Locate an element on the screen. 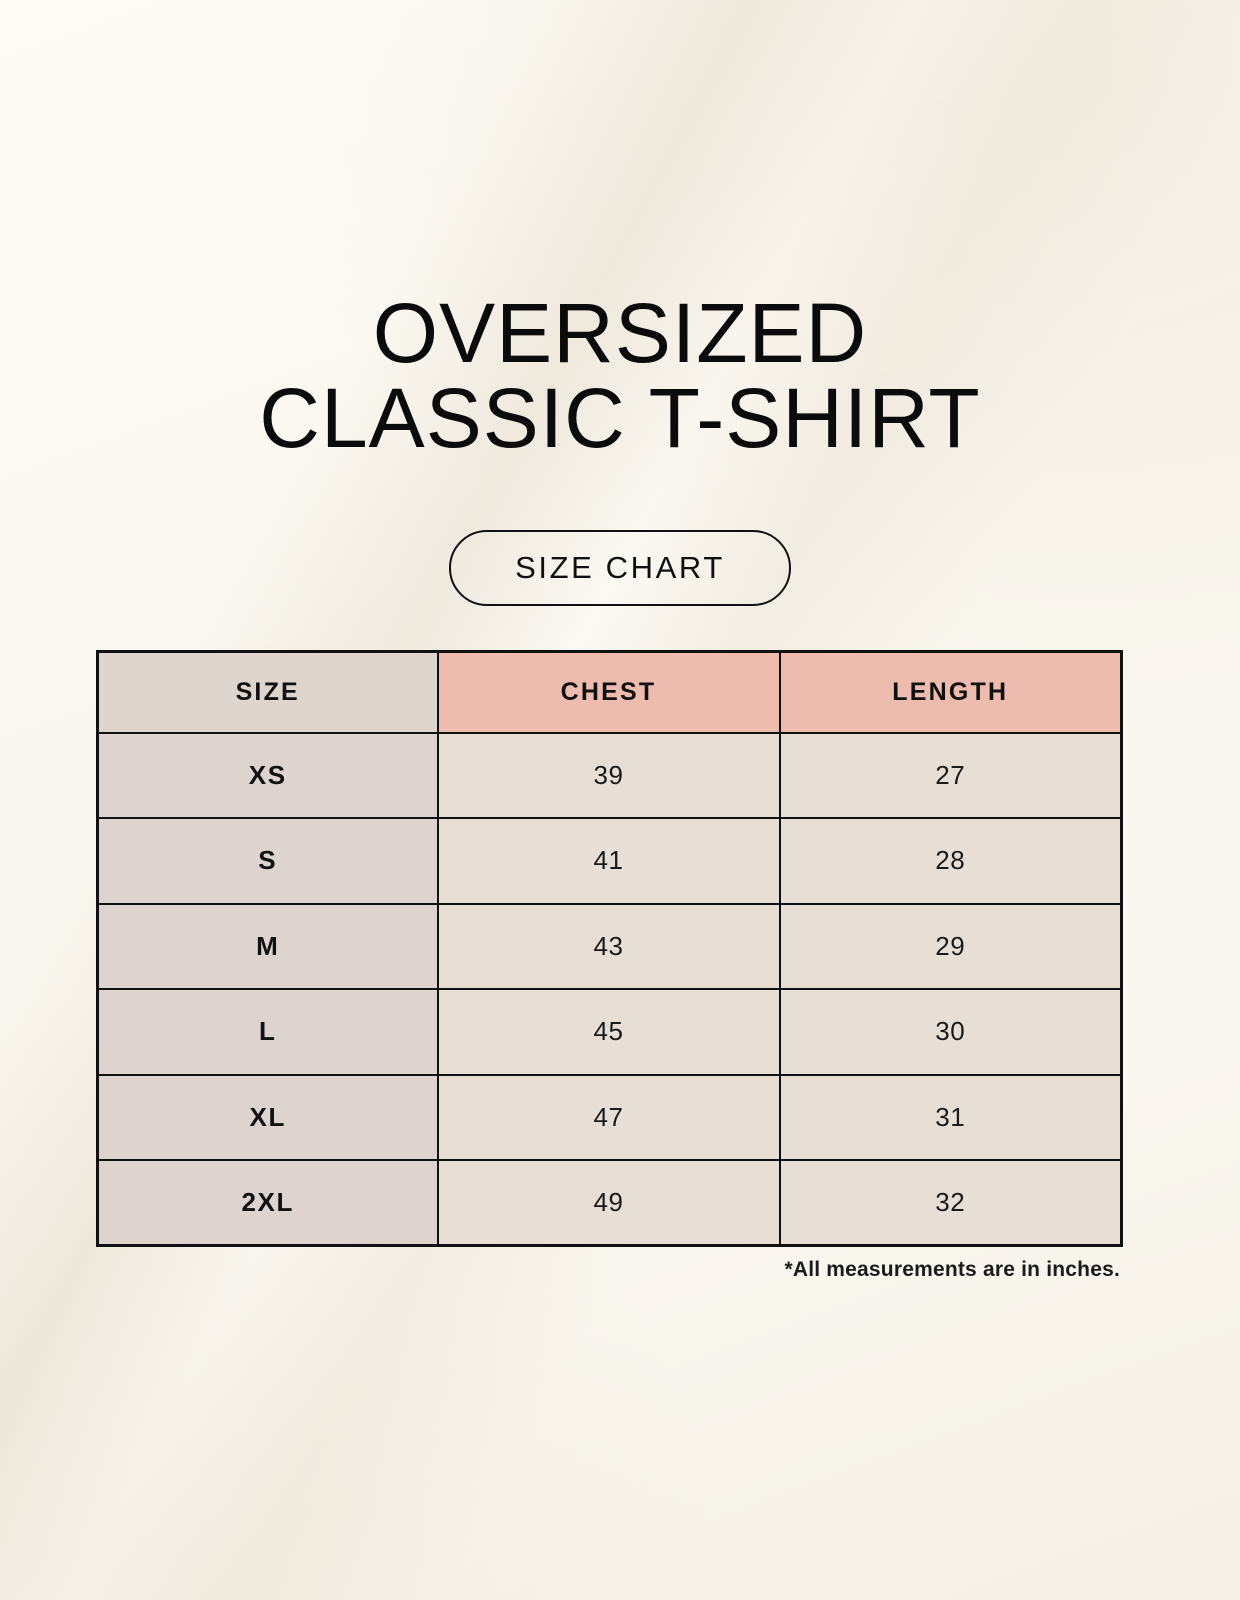 This screenshot has height=1600, width=1240. cell-chest: 47 is located at coordinates (608, 1117).